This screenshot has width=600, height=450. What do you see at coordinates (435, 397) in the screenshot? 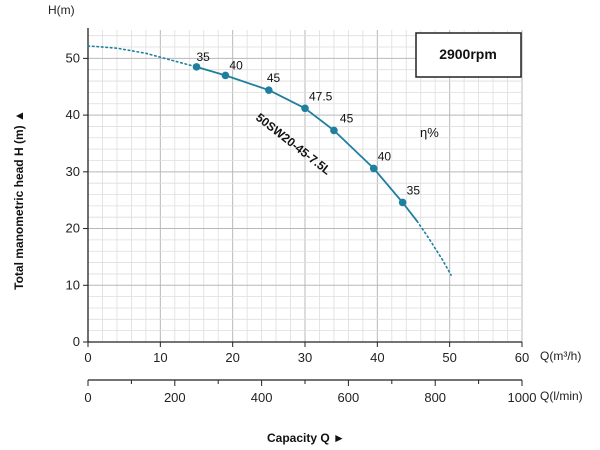
I see `x2-tick-label: 800` at bounding box center [435, 397].